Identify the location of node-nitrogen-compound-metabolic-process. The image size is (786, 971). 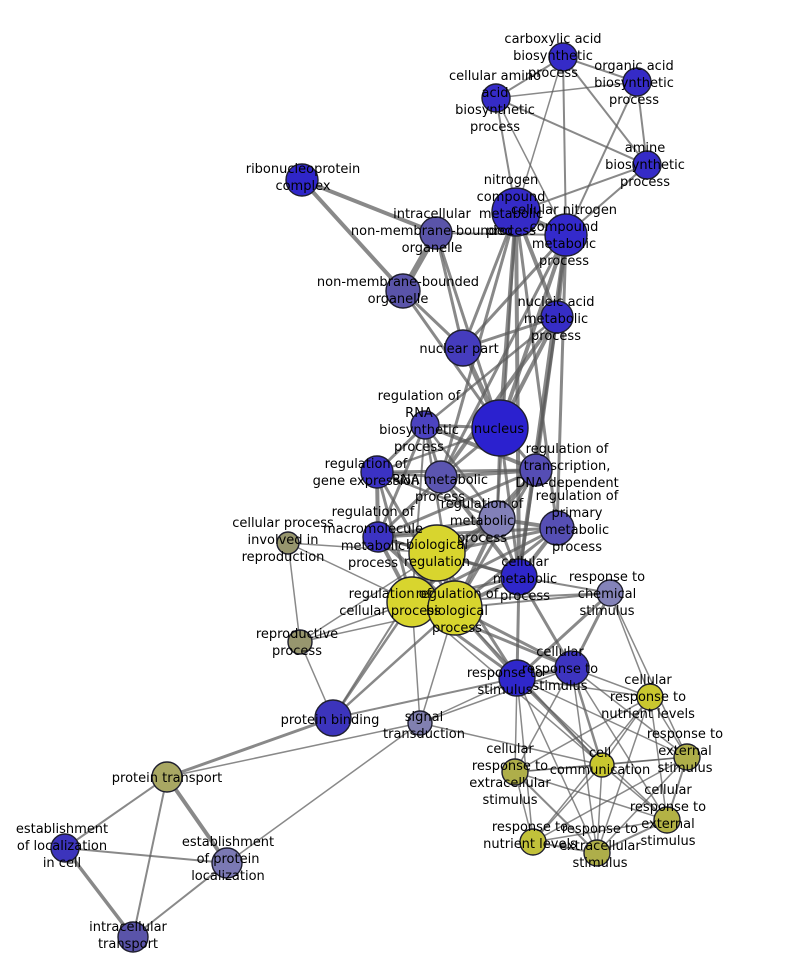
(516, 212).